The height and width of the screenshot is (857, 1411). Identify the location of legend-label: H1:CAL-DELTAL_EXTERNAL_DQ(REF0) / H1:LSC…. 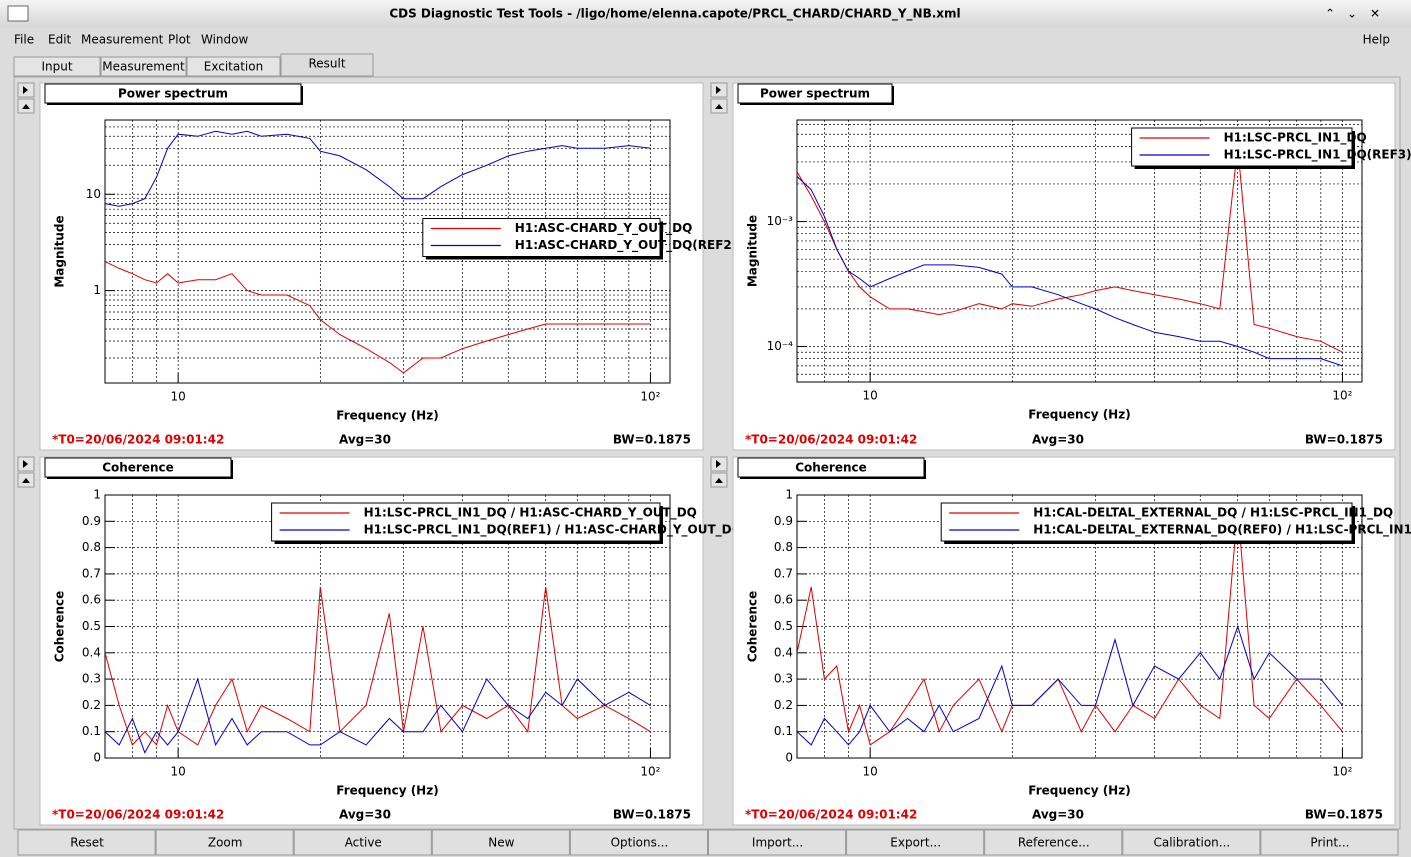
(1222, 530).